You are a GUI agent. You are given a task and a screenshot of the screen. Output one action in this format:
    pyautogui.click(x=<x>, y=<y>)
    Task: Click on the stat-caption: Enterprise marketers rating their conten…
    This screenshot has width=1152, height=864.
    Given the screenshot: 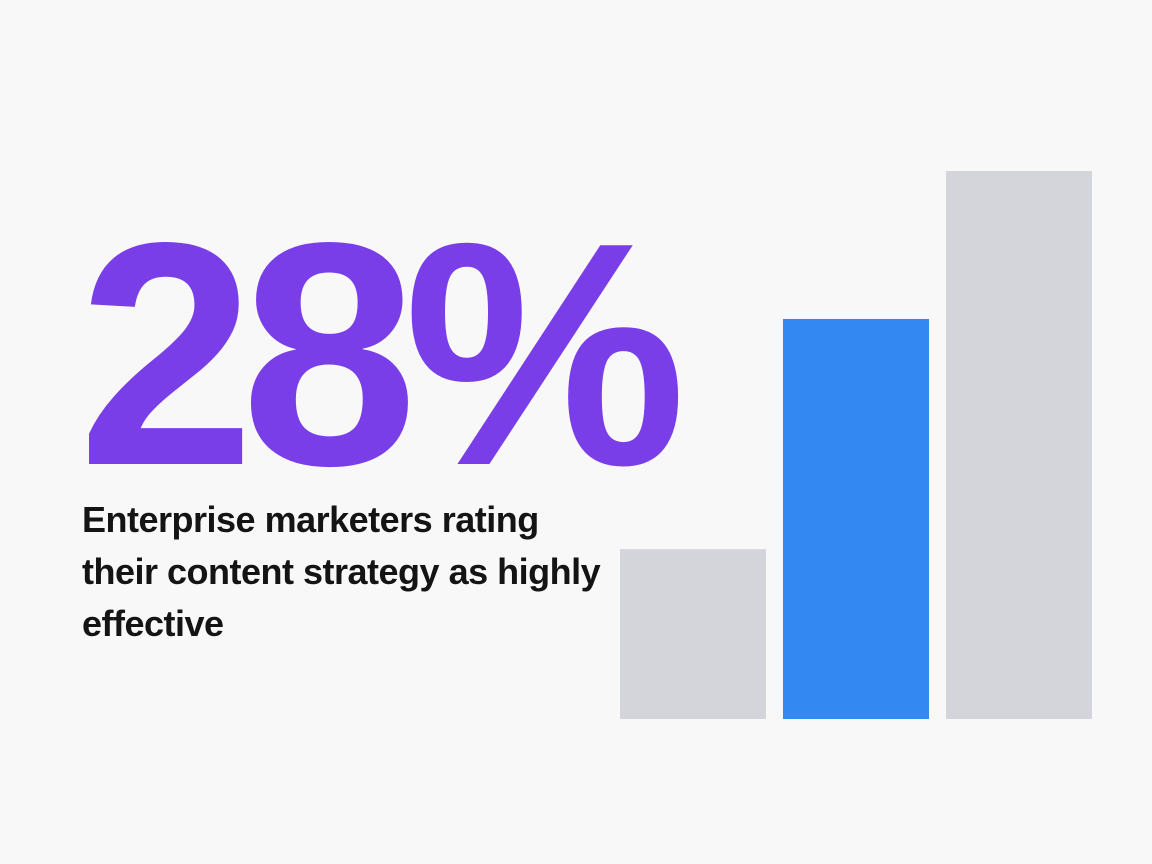 What is the action you would take?
    pyautogui.click(x=341, y=571)
    